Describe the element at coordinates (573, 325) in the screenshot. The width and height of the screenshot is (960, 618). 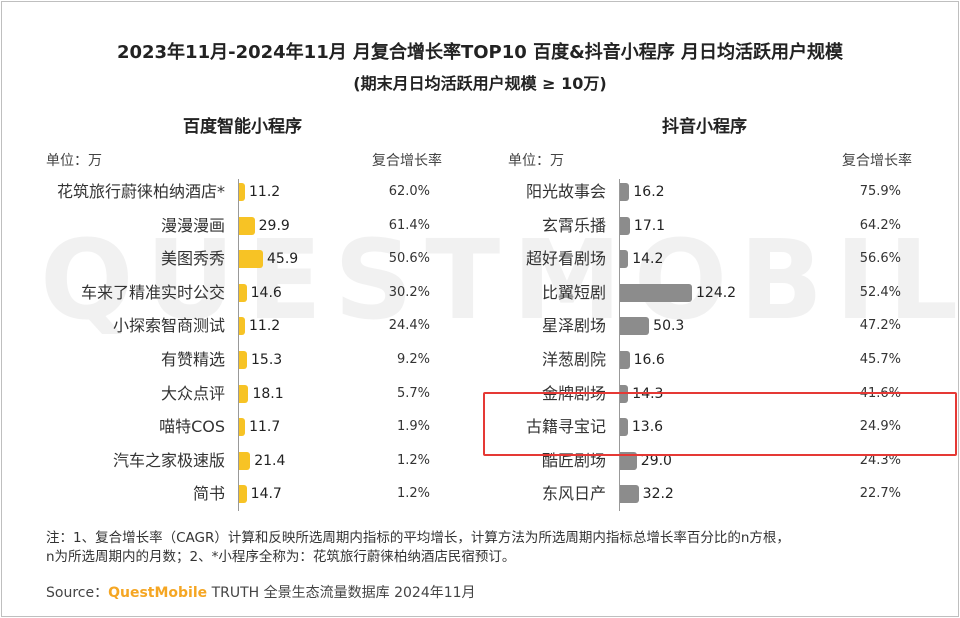
I see `douyin-category-label: 星泽剧场` at that location.